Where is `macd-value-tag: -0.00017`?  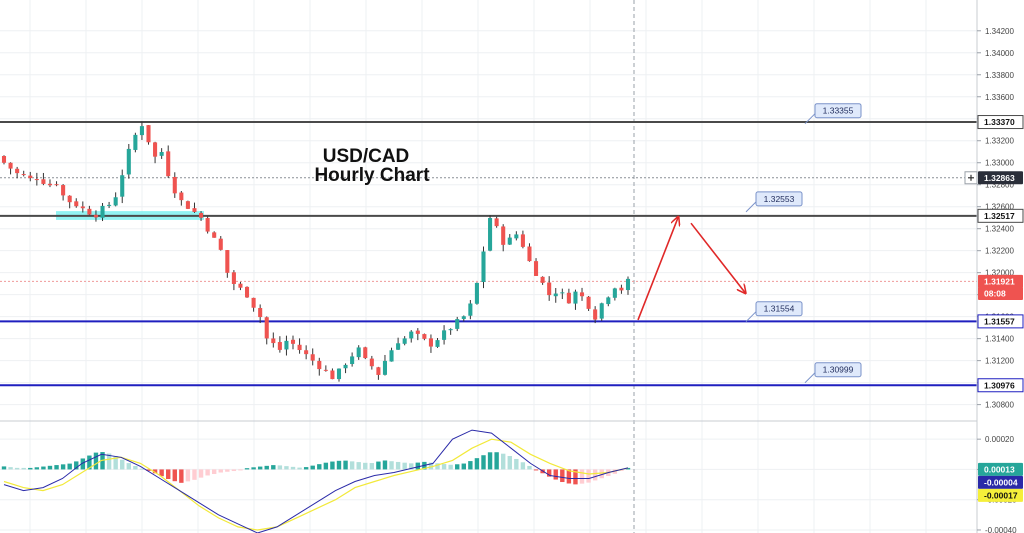 macd-value-tag: -0.00017 is located at coordinates (1000, 495).